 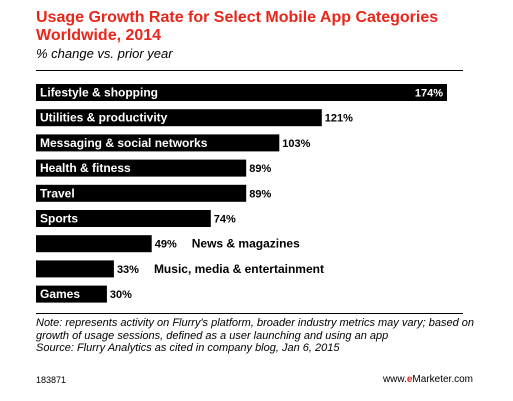 What do you see at coordinates (296, 144) in the screenshot?
I see `value-label-messaging-social-networks: 103%` at bounding box center [296, 144].